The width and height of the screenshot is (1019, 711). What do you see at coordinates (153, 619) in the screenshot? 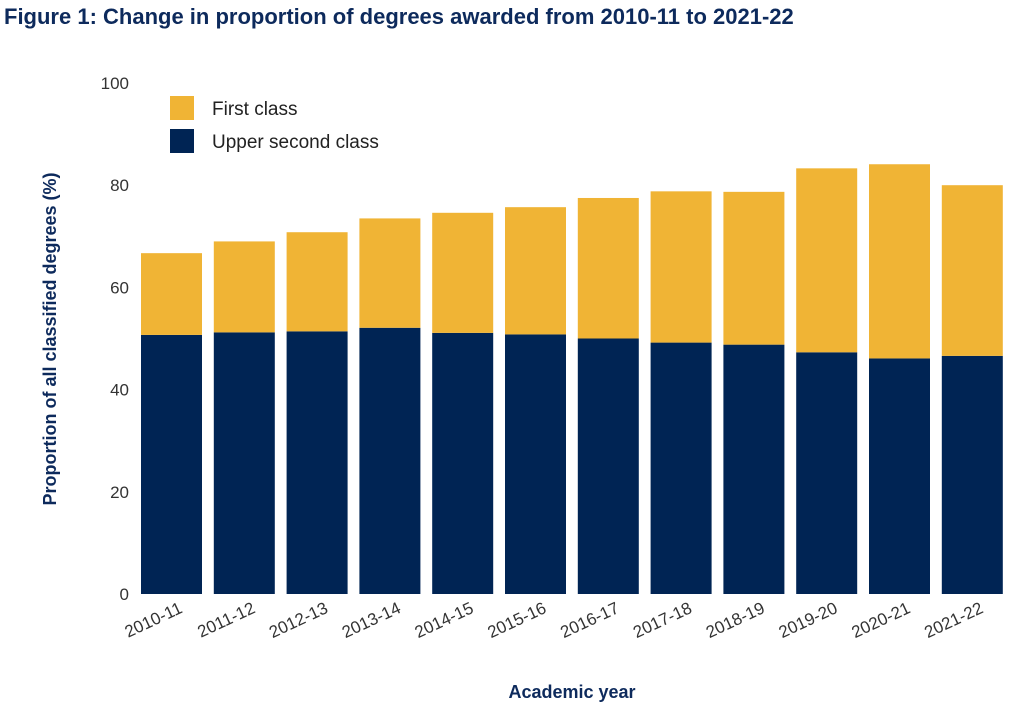
I see `x-tick-label: 2010-11` at bounding box center [153, 619].